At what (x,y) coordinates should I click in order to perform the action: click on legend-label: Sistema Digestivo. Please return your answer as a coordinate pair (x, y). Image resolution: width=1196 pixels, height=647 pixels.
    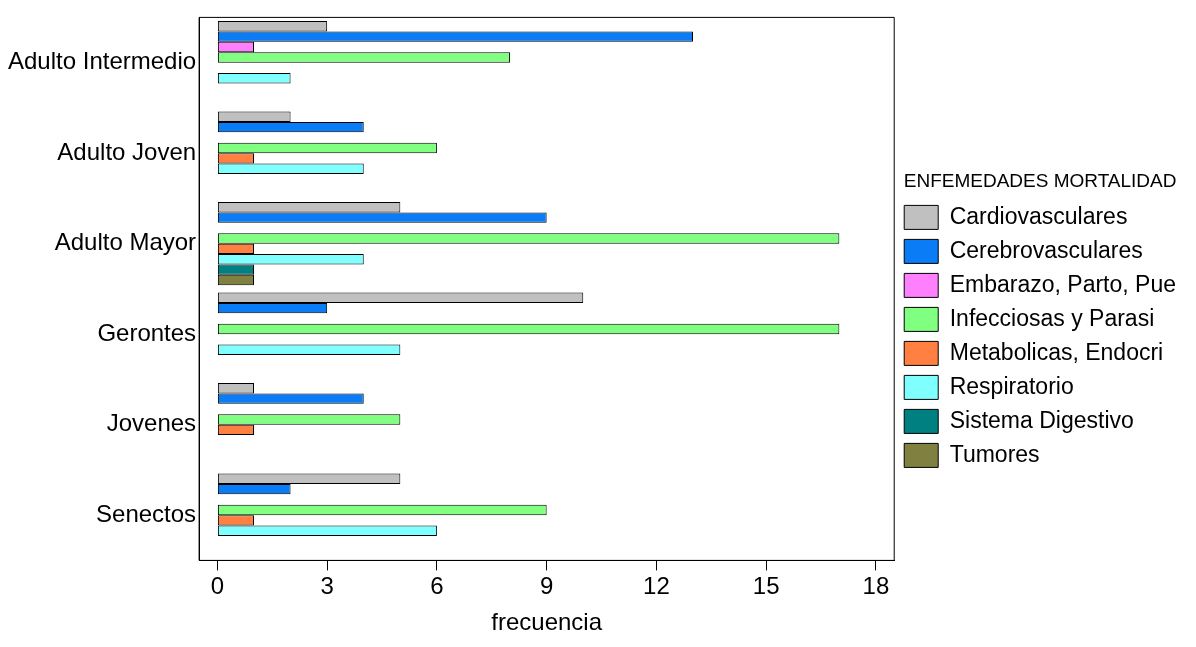
    Looking at the image, I should click on (1041, 419).